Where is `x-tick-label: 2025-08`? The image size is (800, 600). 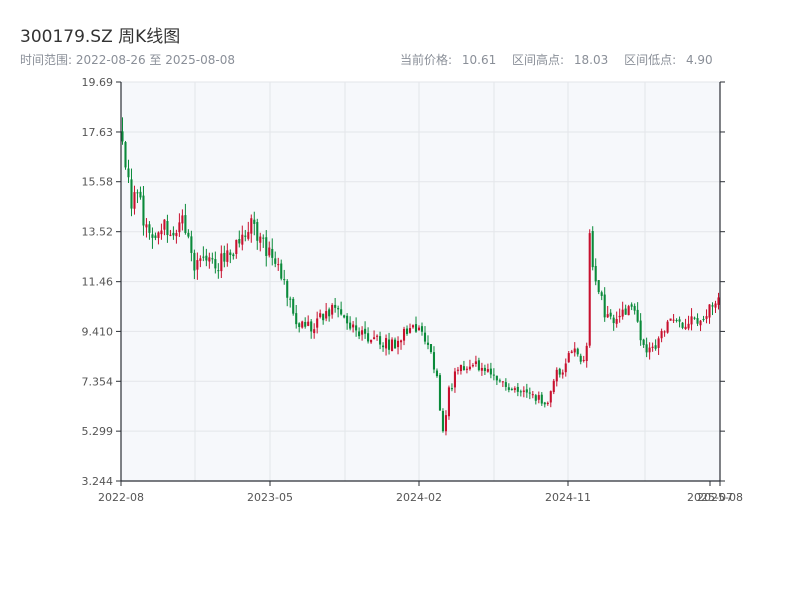
x-tick-label: 2025-08 is located at coordinates (720, 497).